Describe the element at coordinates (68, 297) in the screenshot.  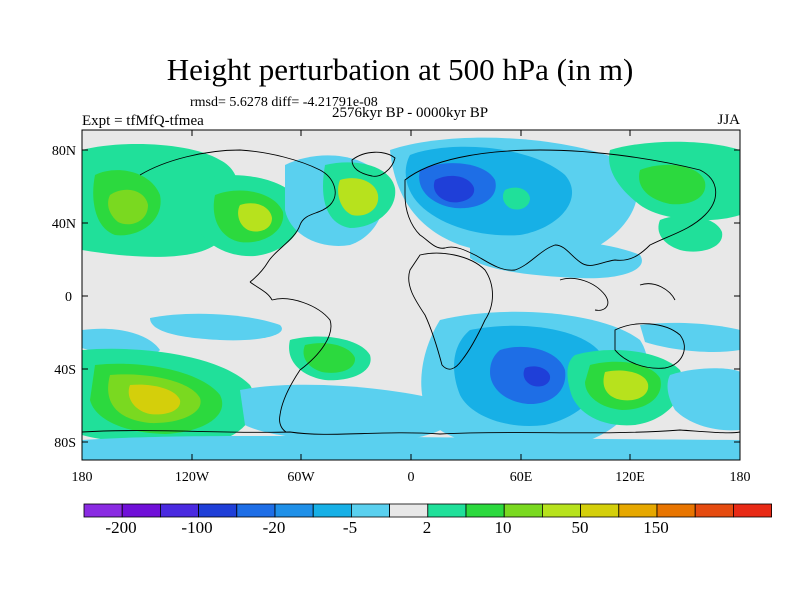
I see `lat-label: 0` at that location.